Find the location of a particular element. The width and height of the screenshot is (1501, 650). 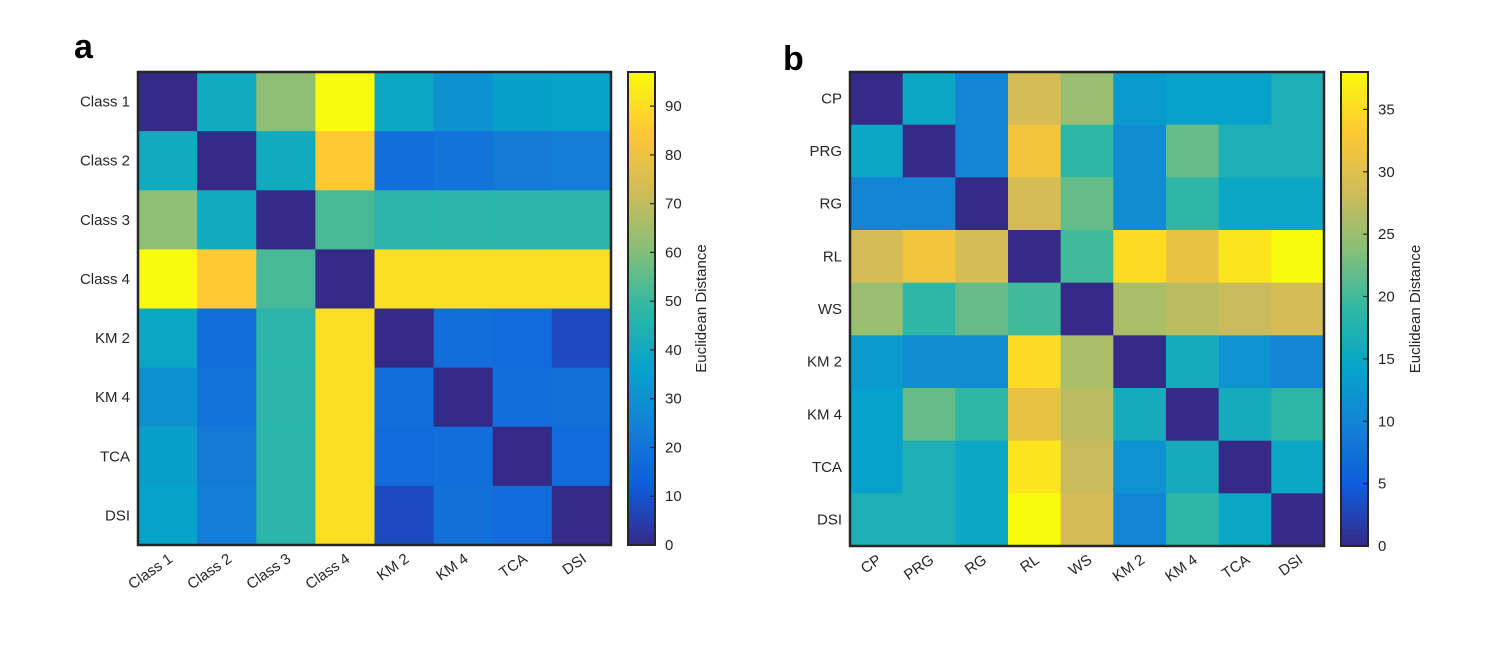

panel-b-cell-r2-c5 is located at coordinates (1140, 204).